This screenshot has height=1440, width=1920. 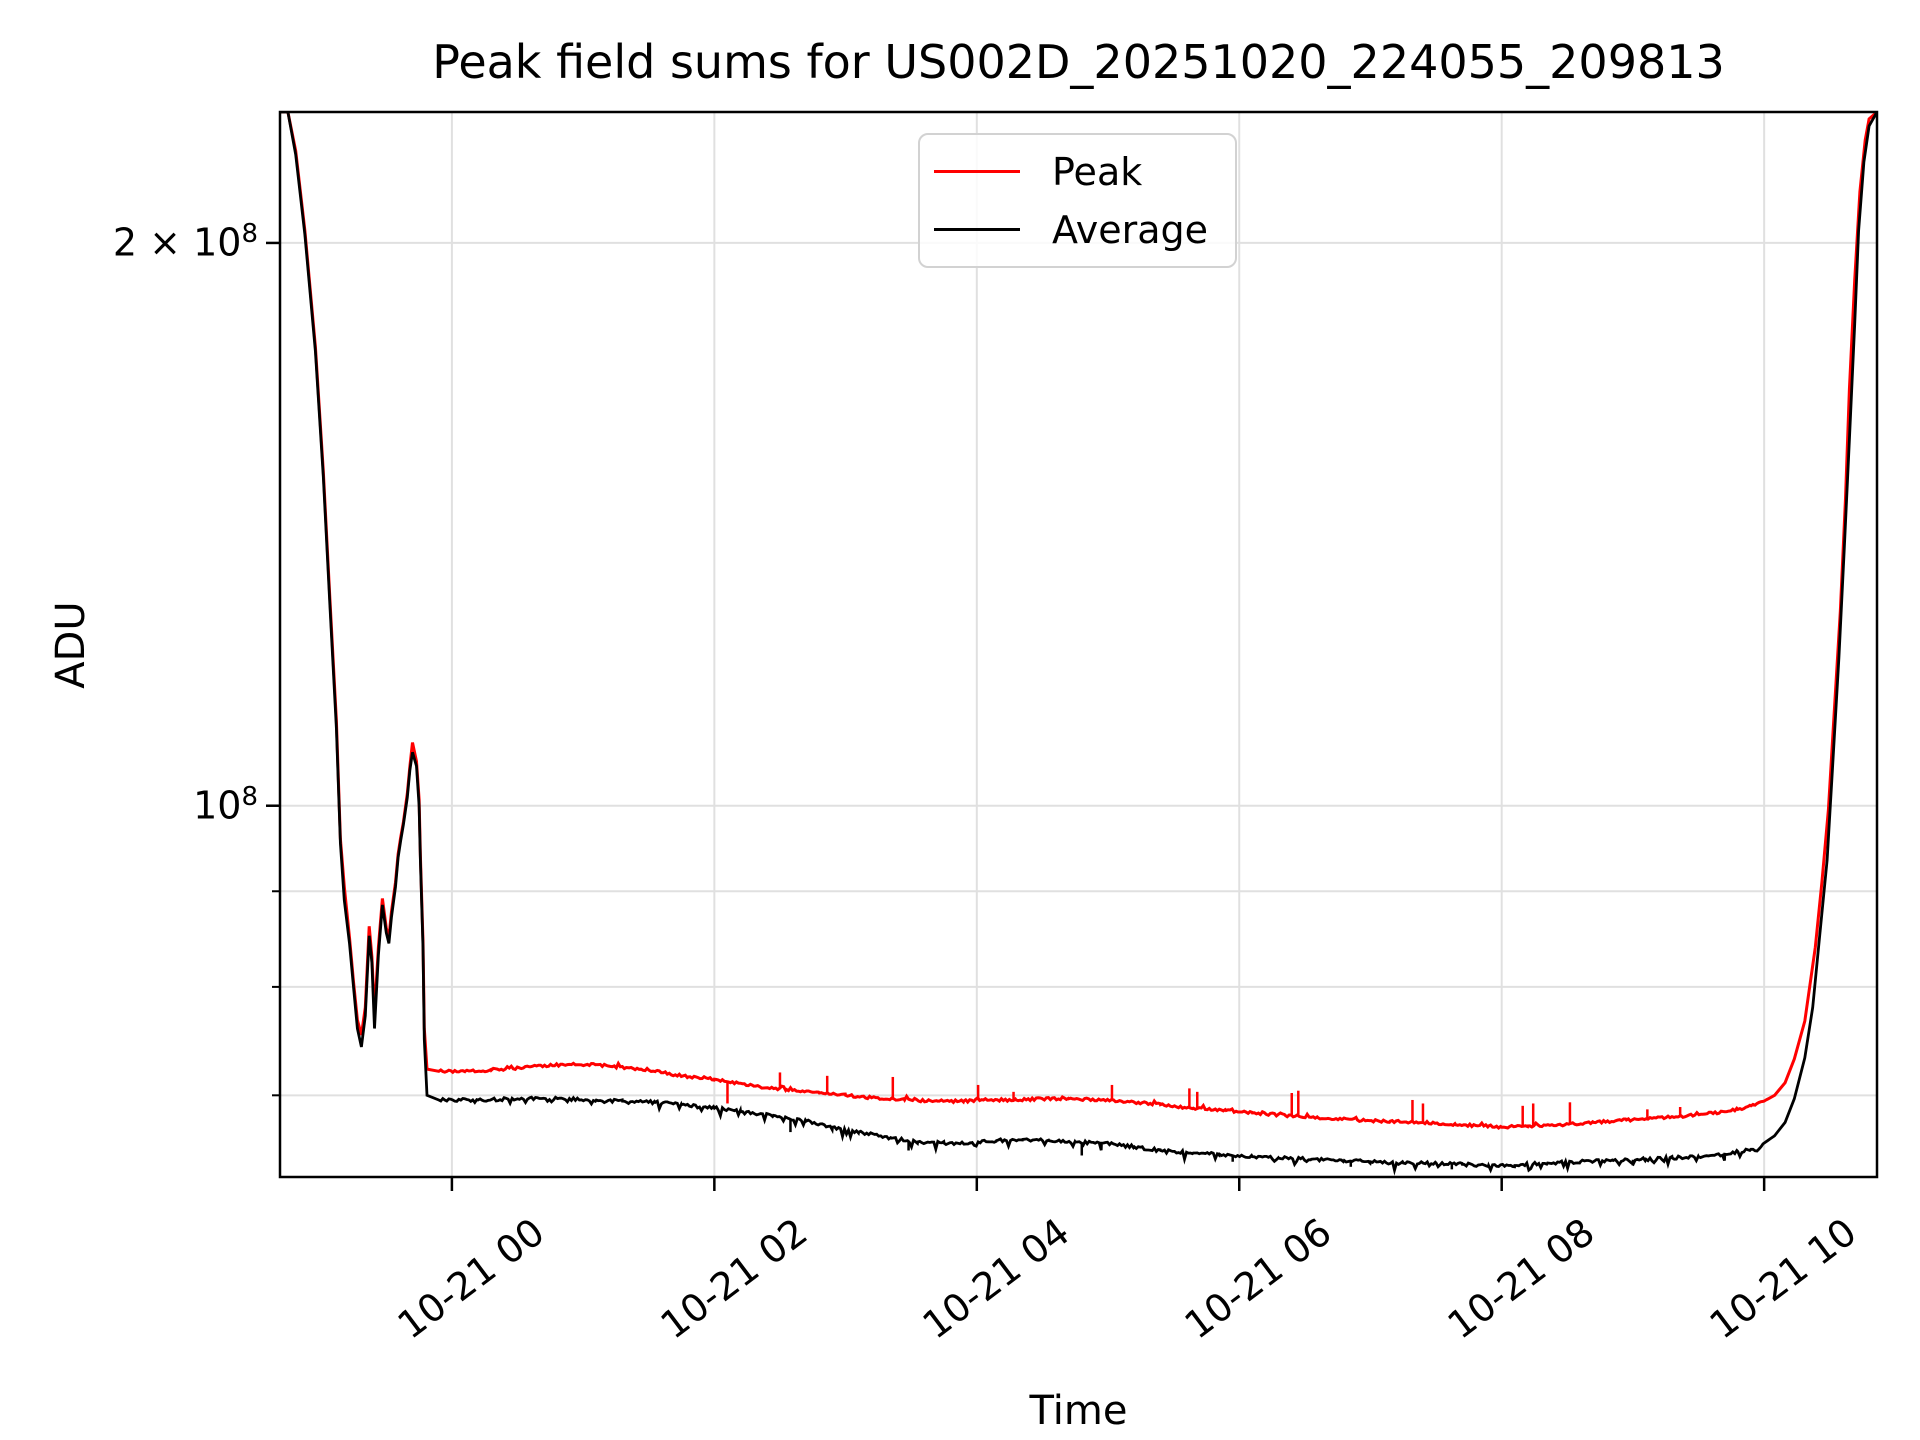 What do you see at coordinates (1130, 229) in the screenshot?
I see `legend-average-label: Average` at bounding box center [1130, 229].